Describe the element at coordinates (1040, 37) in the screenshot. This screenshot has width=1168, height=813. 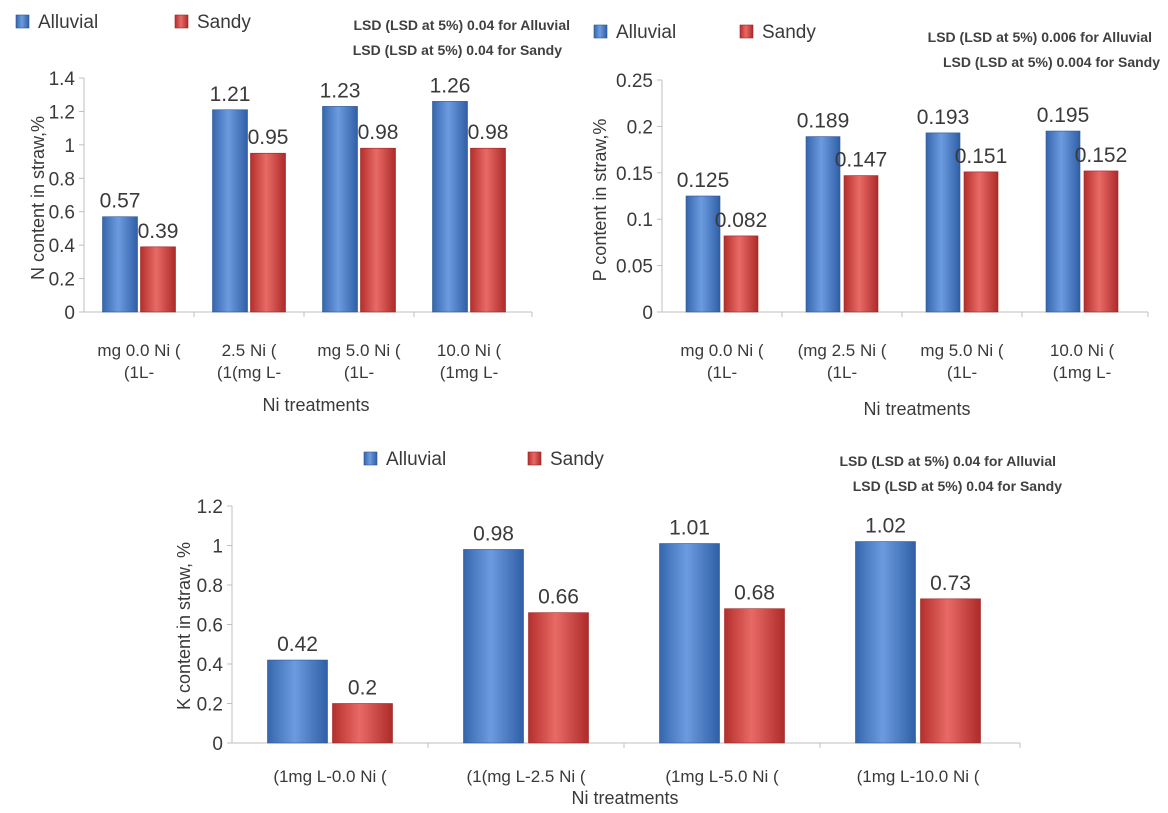
I see `lsd-annotation: LSD (LSD at 5%) 0.006 for Alluvial` at that location.